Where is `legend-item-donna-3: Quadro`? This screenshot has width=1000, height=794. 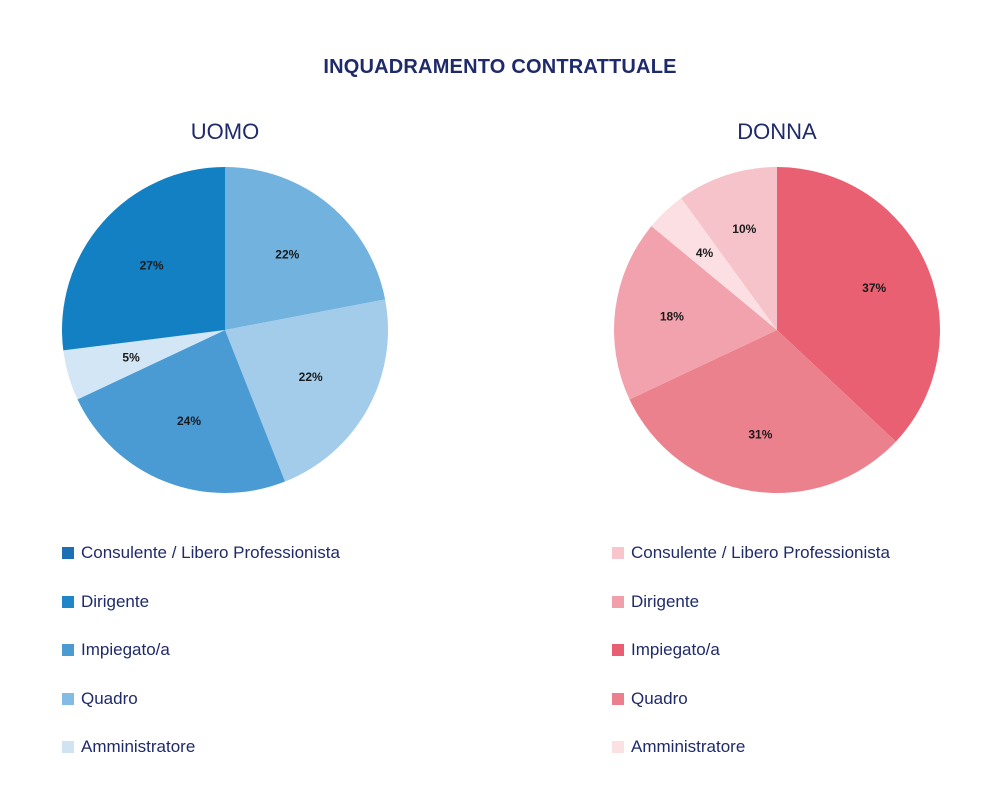 legend-item-donna-3: Quadro is located at coordinates (802, 707).